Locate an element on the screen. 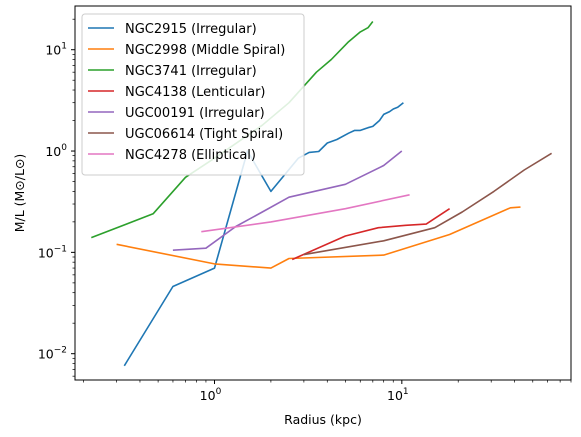 This screenshot has height=437, width=581. legend-entry: NGC3741 (Irregular) is located at coordinates (191, 71).